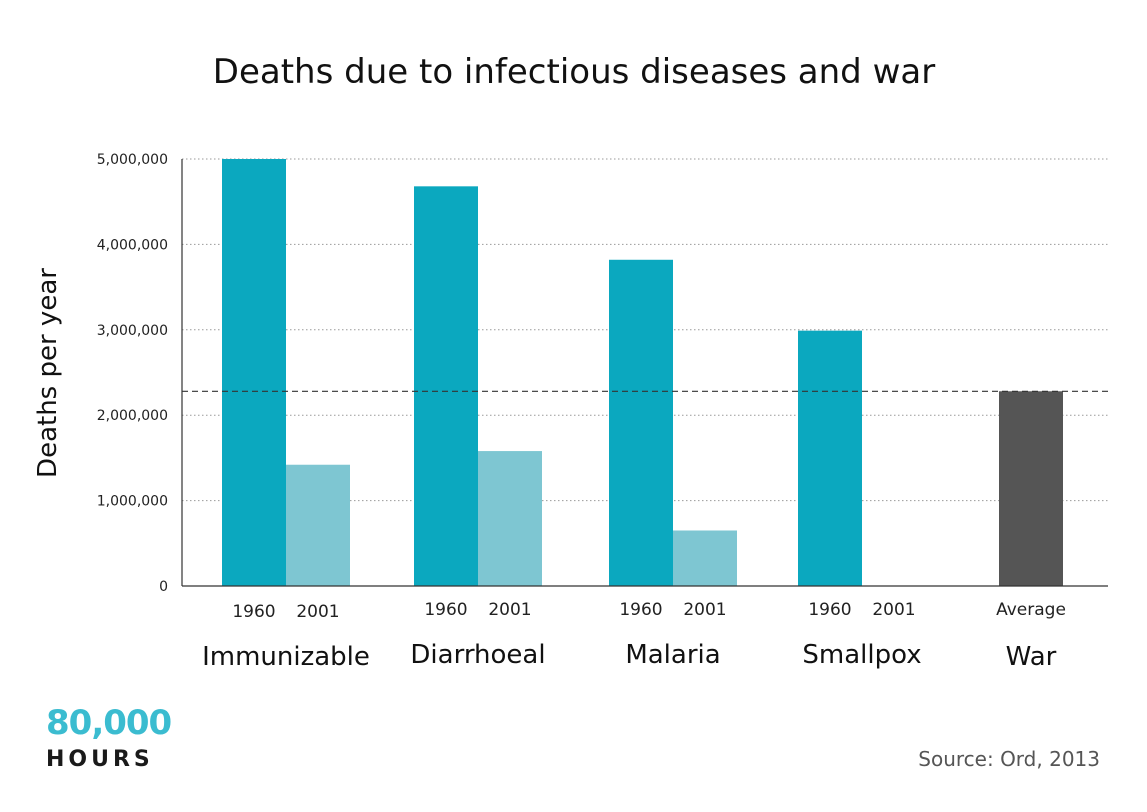 Image resolution: width=1147 pixels, height=812 pixels. I want to click on group-label: Malaria, so click(672, 655).